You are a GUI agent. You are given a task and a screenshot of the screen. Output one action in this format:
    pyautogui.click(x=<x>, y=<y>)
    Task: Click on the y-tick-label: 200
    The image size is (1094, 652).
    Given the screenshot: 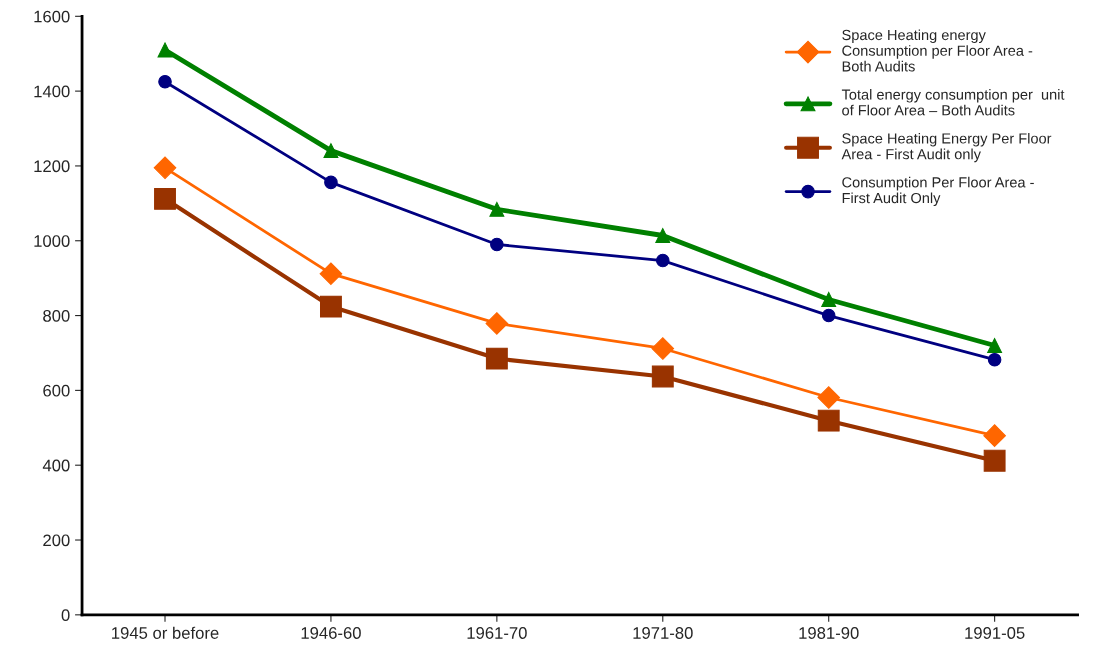 What is the action you would take?
    pyautogui.click(x=56, y=540)
    